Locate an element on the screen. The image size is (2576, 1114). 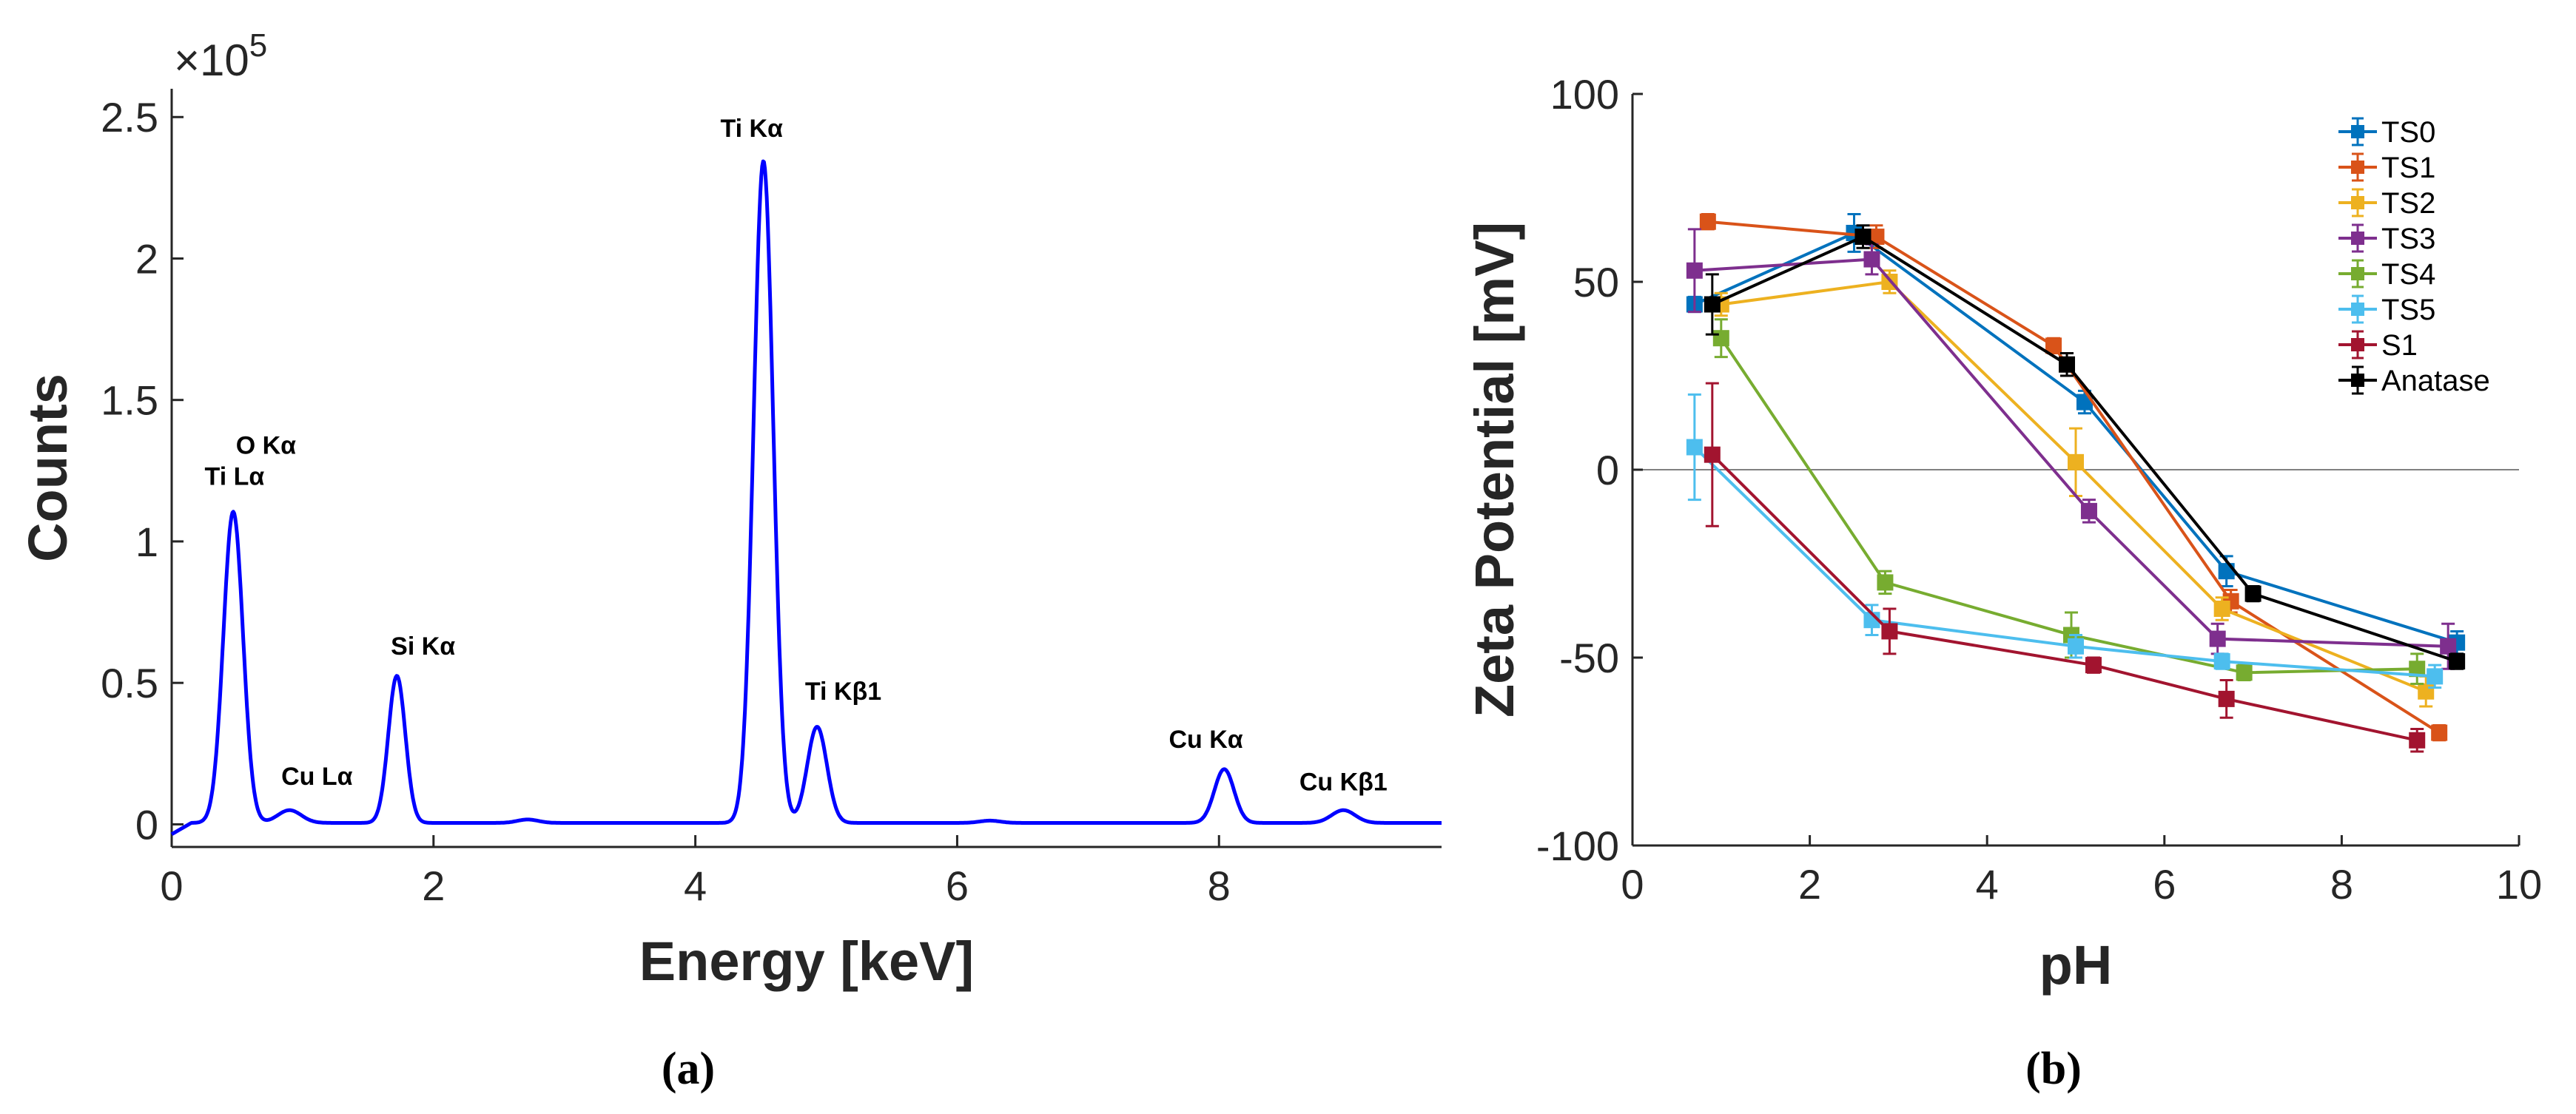
panel-b-legend-label: TS0 is located at coordinates (2408, 132).